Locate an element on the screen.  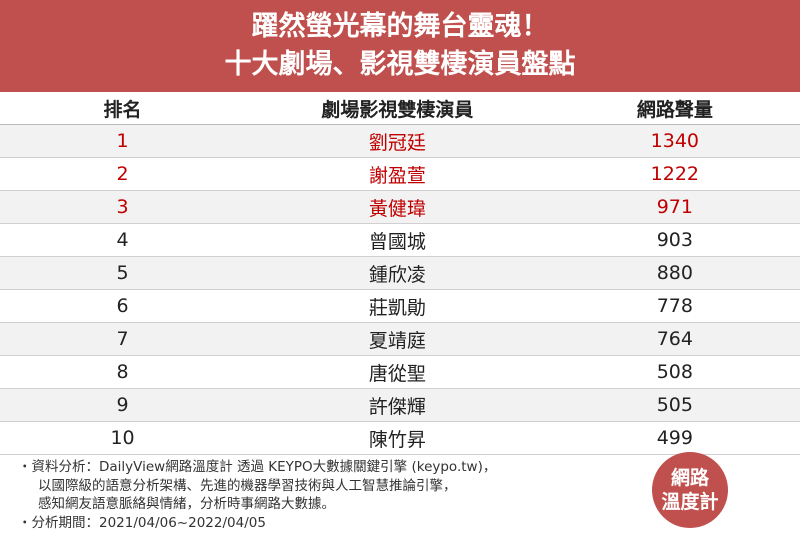
title-line: 躍然螢光幕的舞台靈魂！ is located at coordinates (400, 26).